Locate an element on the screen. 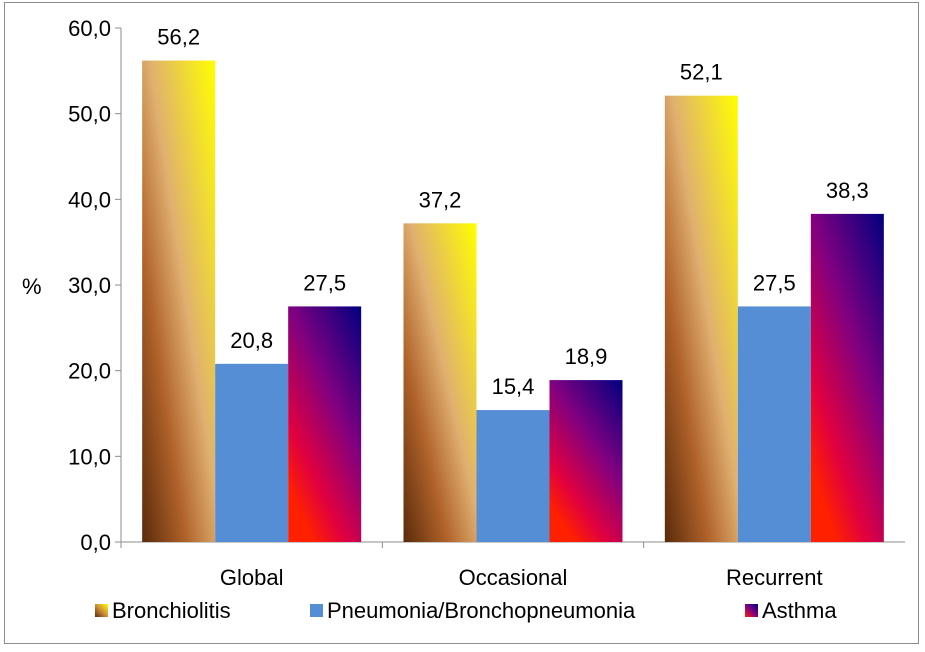 This screenshot has width=925, height=652. data-label: 37,2 is located at coordinates (440, 199).